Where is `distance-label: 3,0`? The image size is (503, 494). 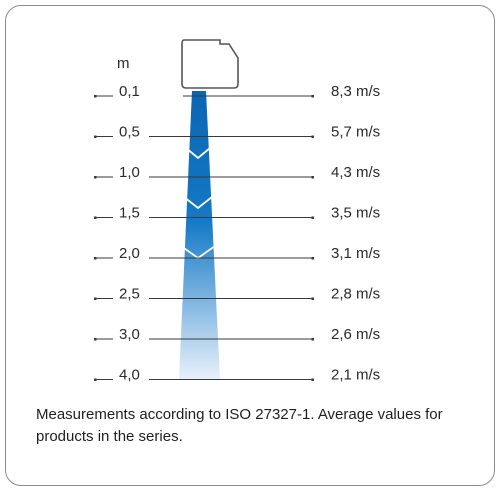 distance-label: 3,0 is located at coordinates (129, 334).